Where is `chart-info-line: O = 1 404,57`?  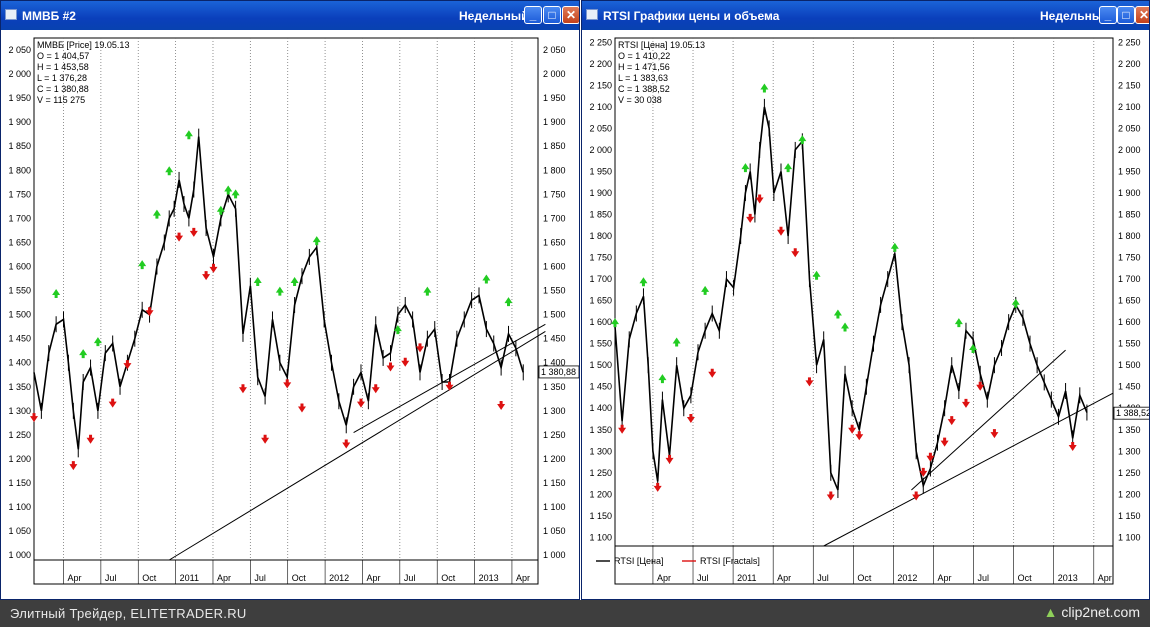 chart-info-line: O = 1 404,57 is located at coordinates (63, 56).